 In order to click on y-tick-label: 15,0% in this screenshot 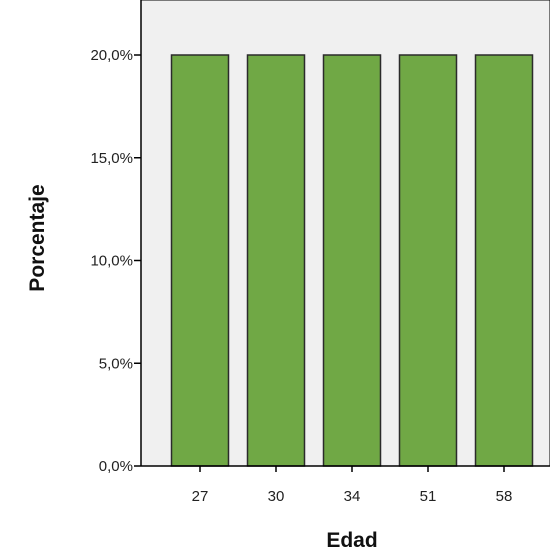, I will do `click(111, 158)`.